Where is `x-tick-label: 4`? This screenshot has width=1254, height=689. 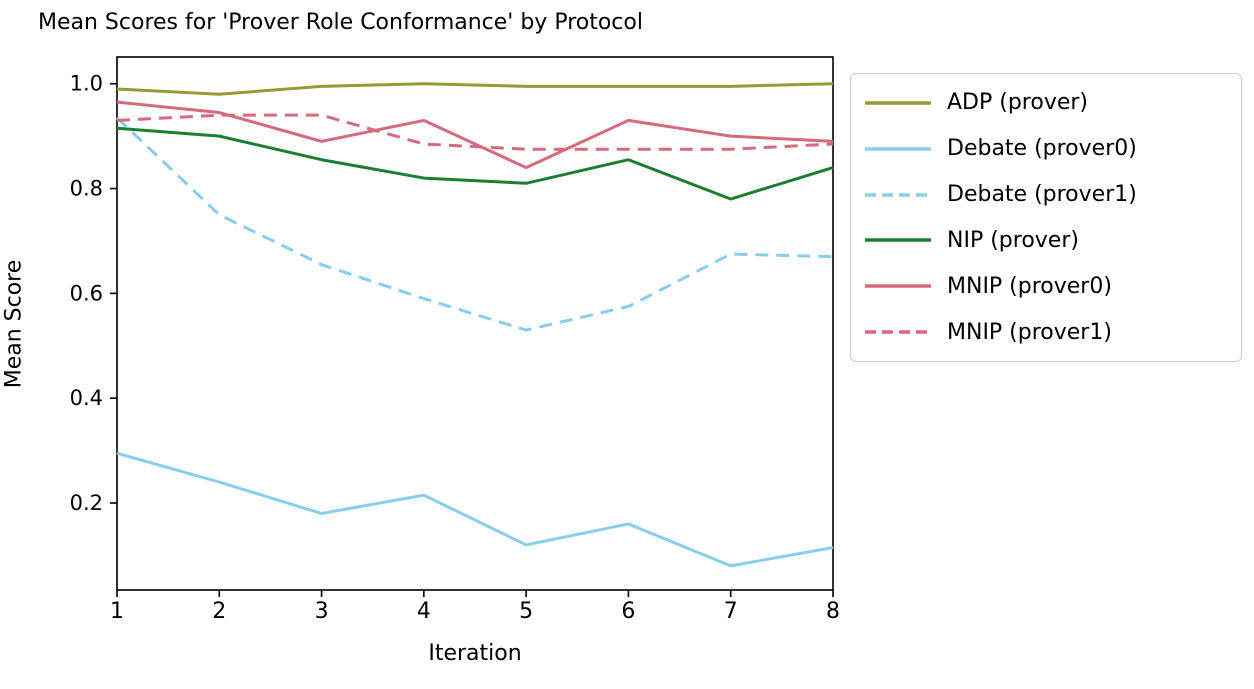
x-tick-label: 4 is located at coordinates (424, 611).